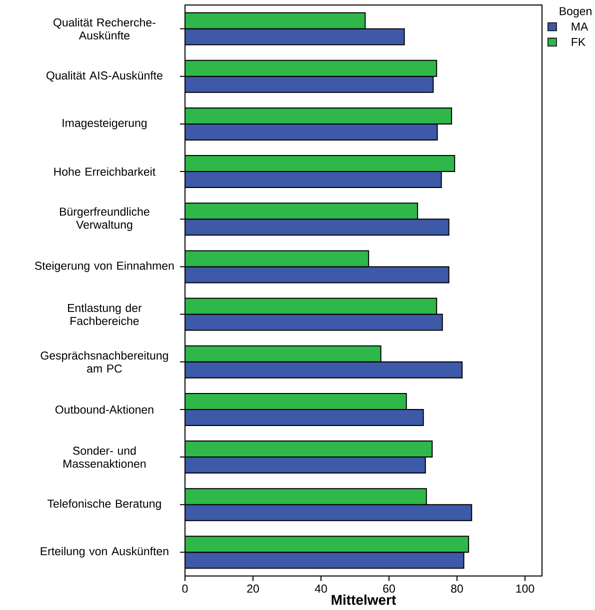 The height and width of the screenshot is (610, 595). What do you see at coordinates (104, 409) in the screenshot?
I see `y-tick-label: Outbound-Aktionen` at bounding box center [104, 409].